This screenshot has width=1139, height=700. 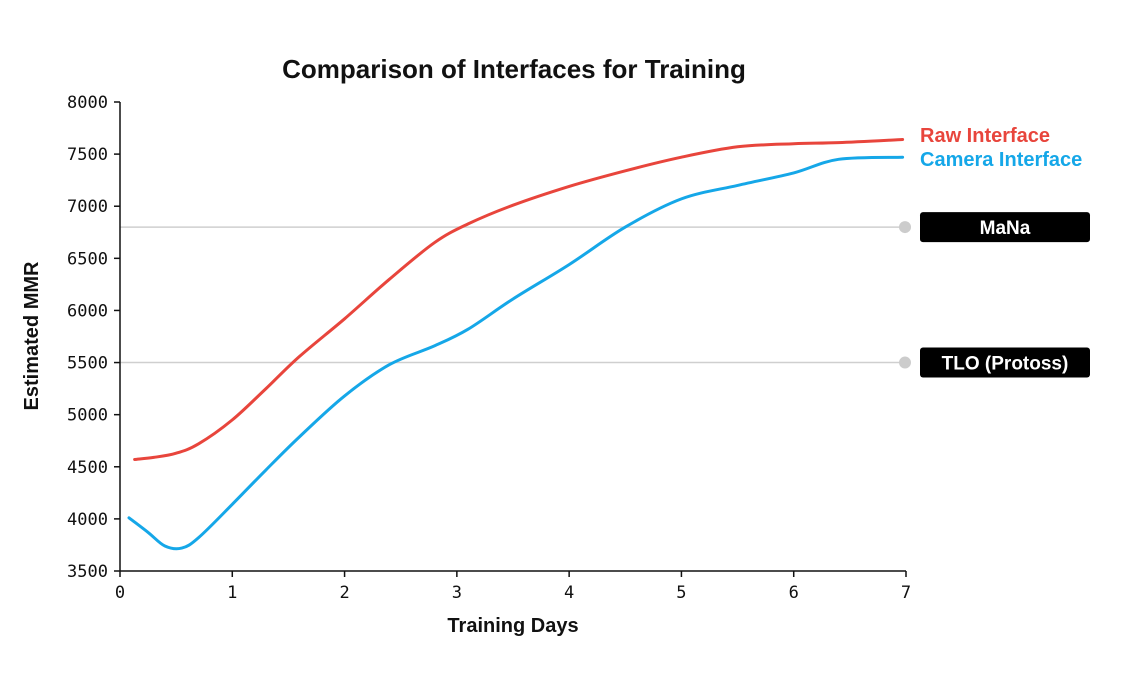 What do you see at coordinates (1001, 160) in the screenshot?
I see `series-label-1: Camera Interface` at bounding box center [1001, 160].